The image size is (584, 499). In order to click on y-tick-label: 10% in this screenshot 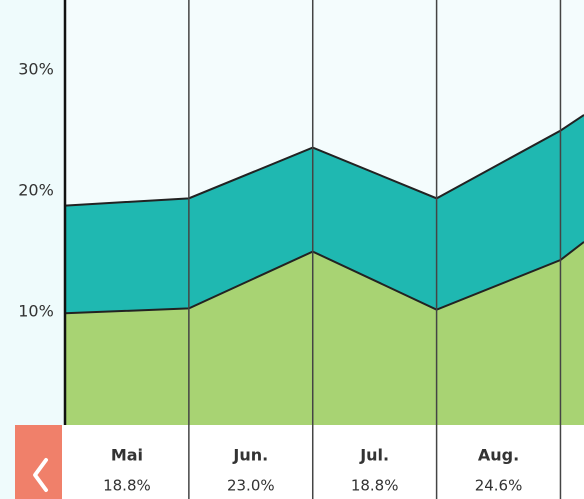, I will do `click(36, 311)`.